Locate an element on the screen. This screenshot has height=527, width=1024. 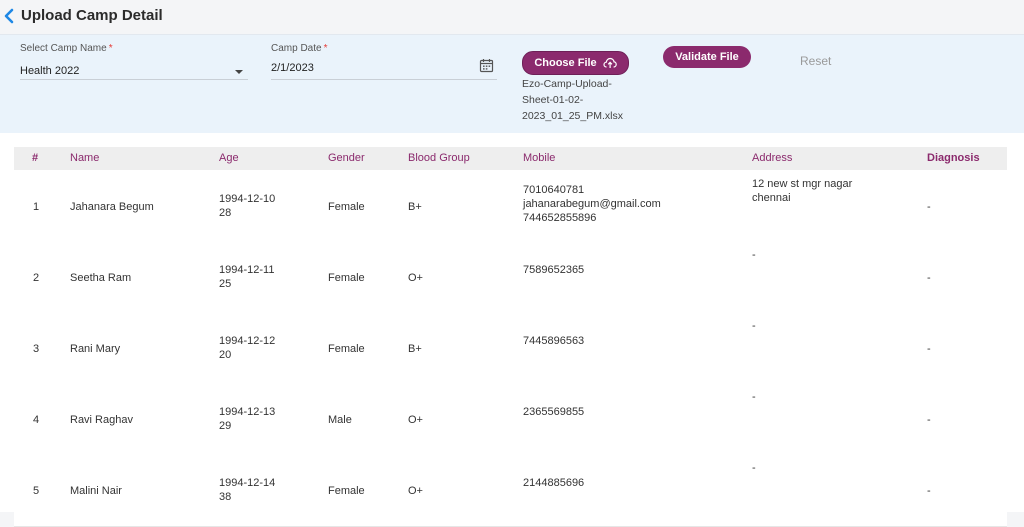
col-header-mobile: Mobile is located at coordinates (539, 158).